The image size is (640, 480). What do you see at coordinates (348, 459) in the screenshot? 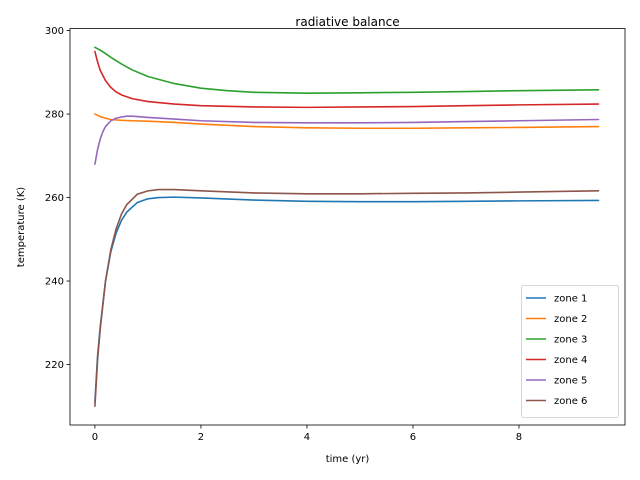
I see `x-axis-label: time (yr)` at bounding box center [348, 459].